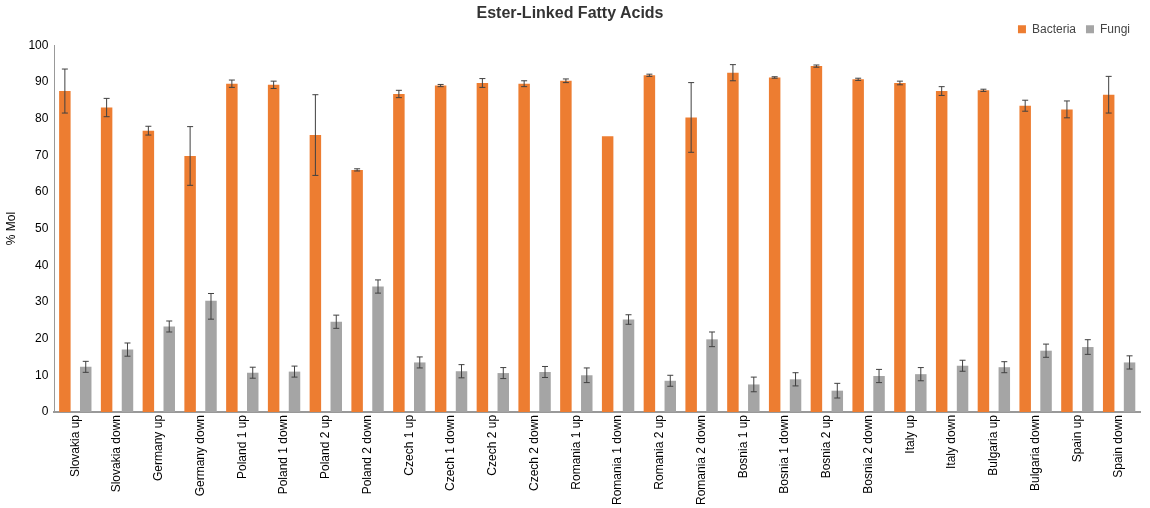  I want to click on x-tick-label: Spain up, so click(1076, 438).